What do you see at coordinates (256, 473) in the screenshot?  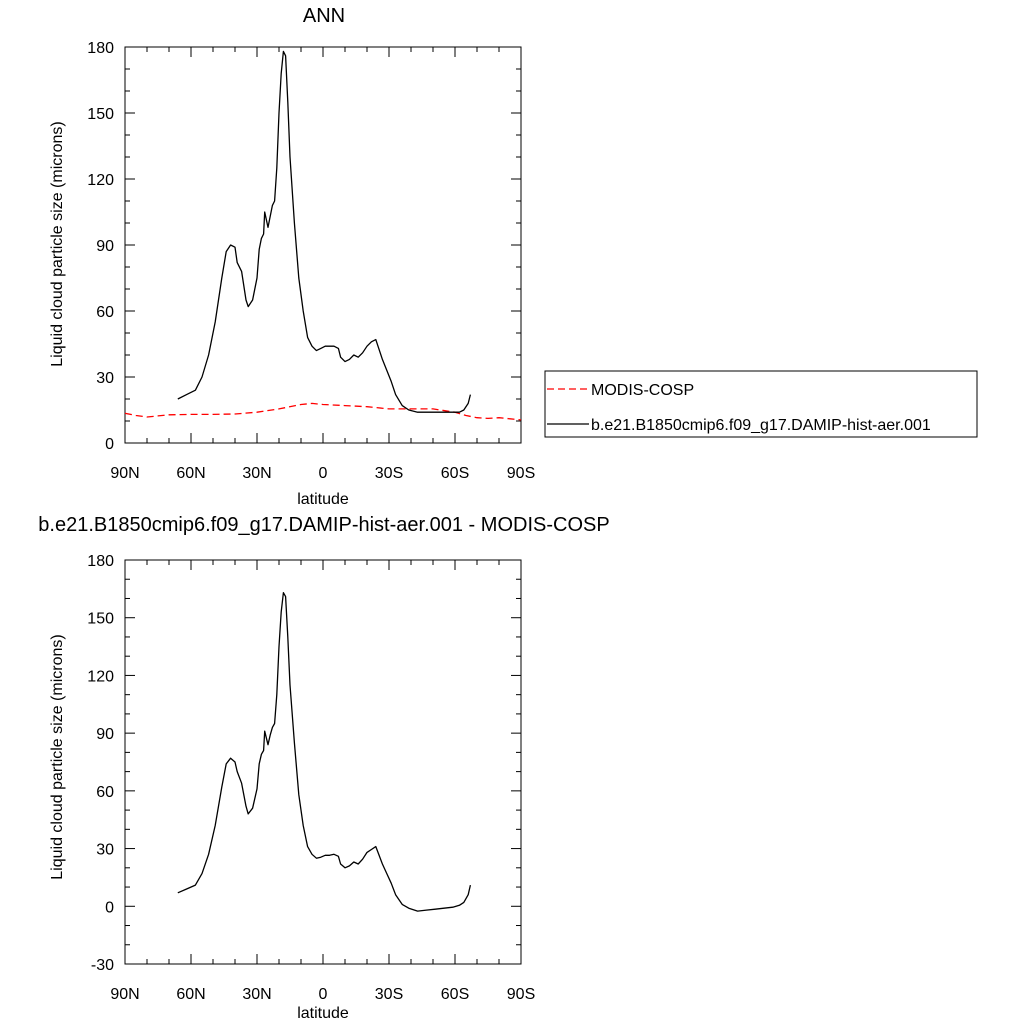 I see `top-x-tick-label: 30N` at bounding box center [256, 473].